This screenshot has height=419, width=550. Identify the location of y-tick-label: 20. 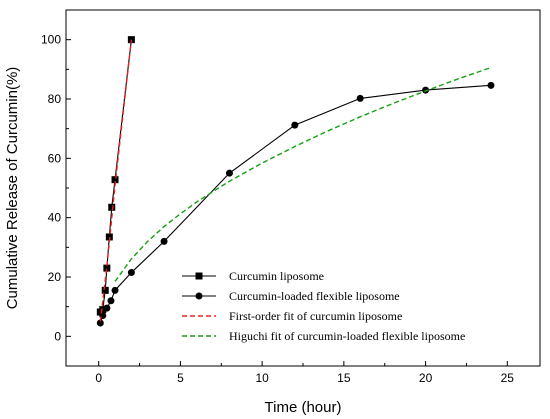
(55, 277).